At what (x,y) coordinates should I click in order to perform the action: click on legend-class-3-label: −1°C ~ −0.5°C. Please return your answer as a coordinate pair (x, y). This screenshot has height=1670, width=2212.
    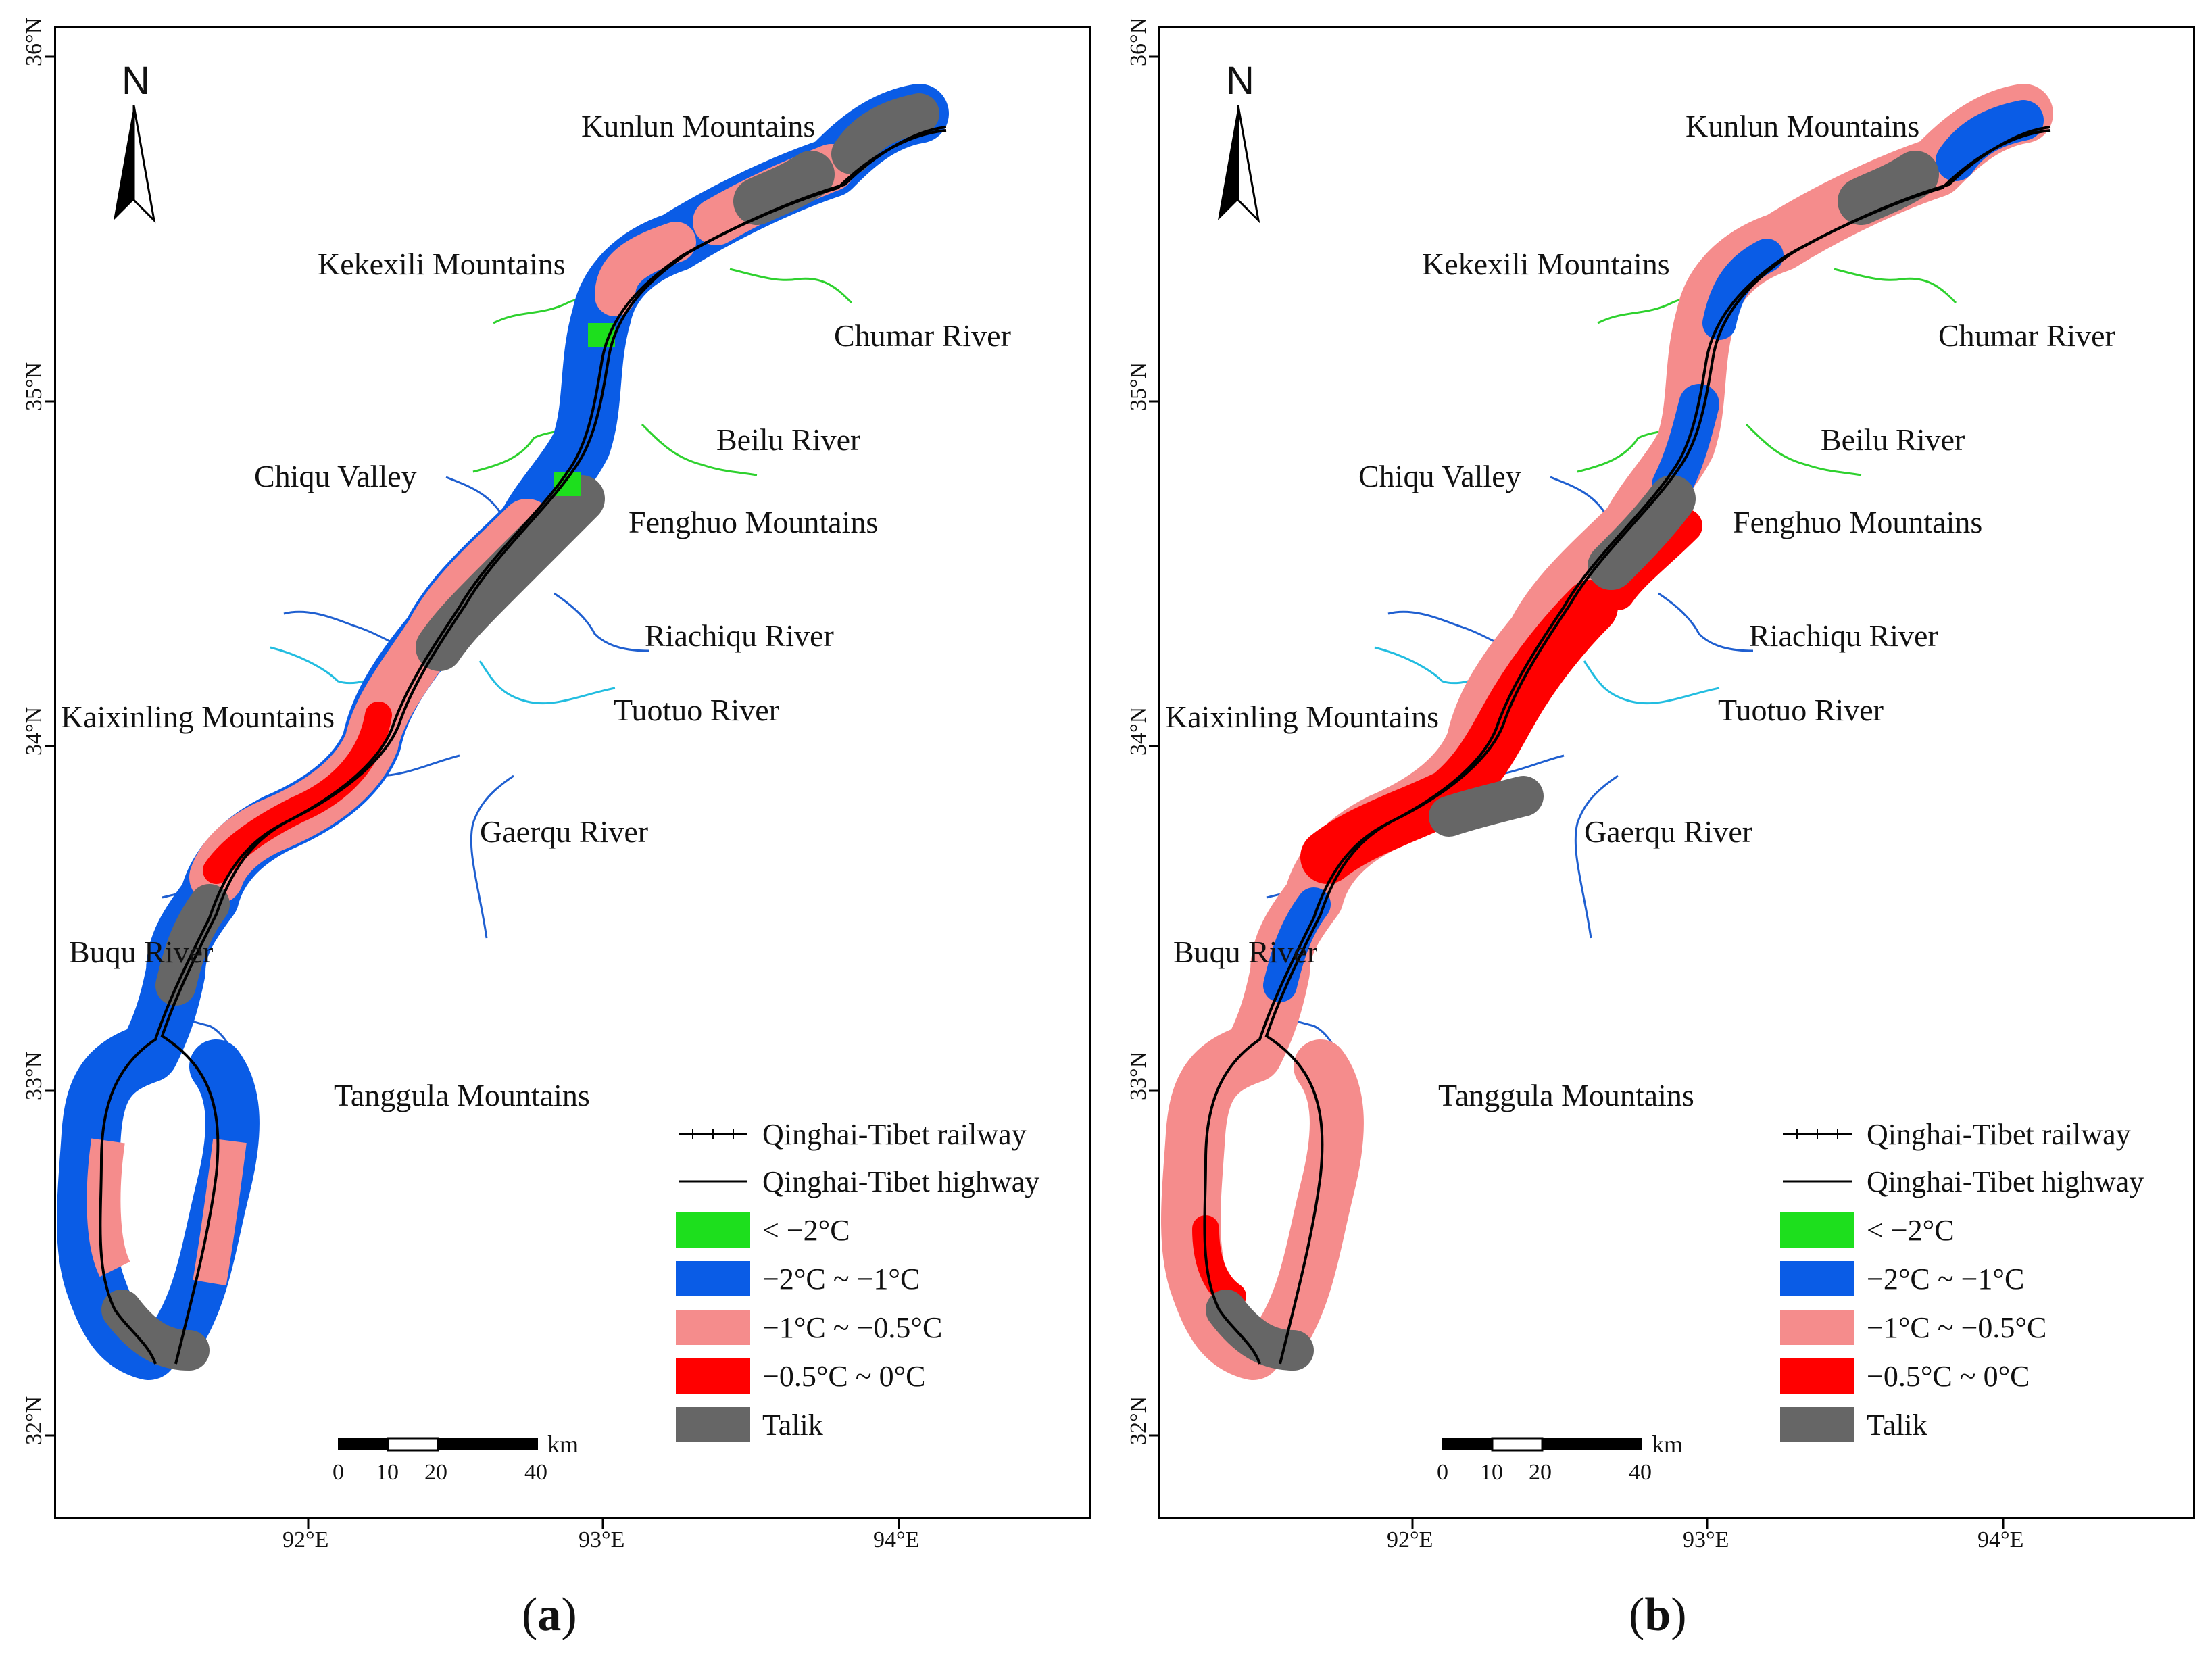
    Looking at the image, I should click on (852, 1327).